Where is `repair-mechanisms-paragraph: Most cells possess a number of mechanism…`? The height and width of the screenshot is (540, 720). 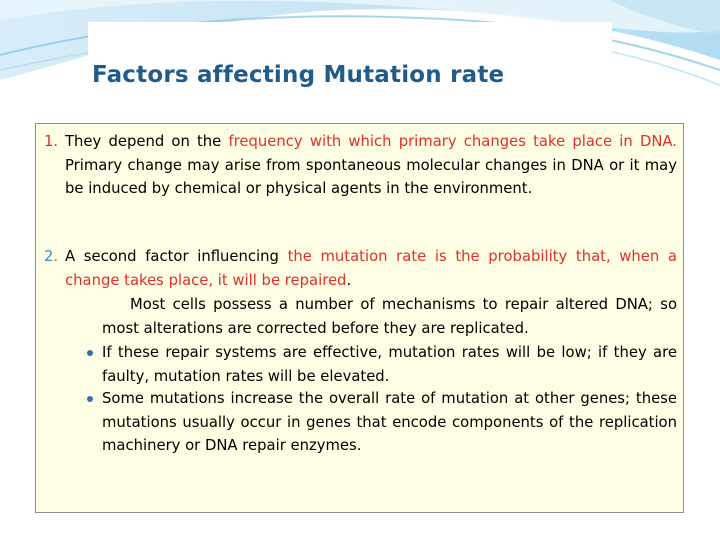 repair-mechanisms-paragraph: Most cells possess a number of mechanism… is located at coordinates (389, 316).